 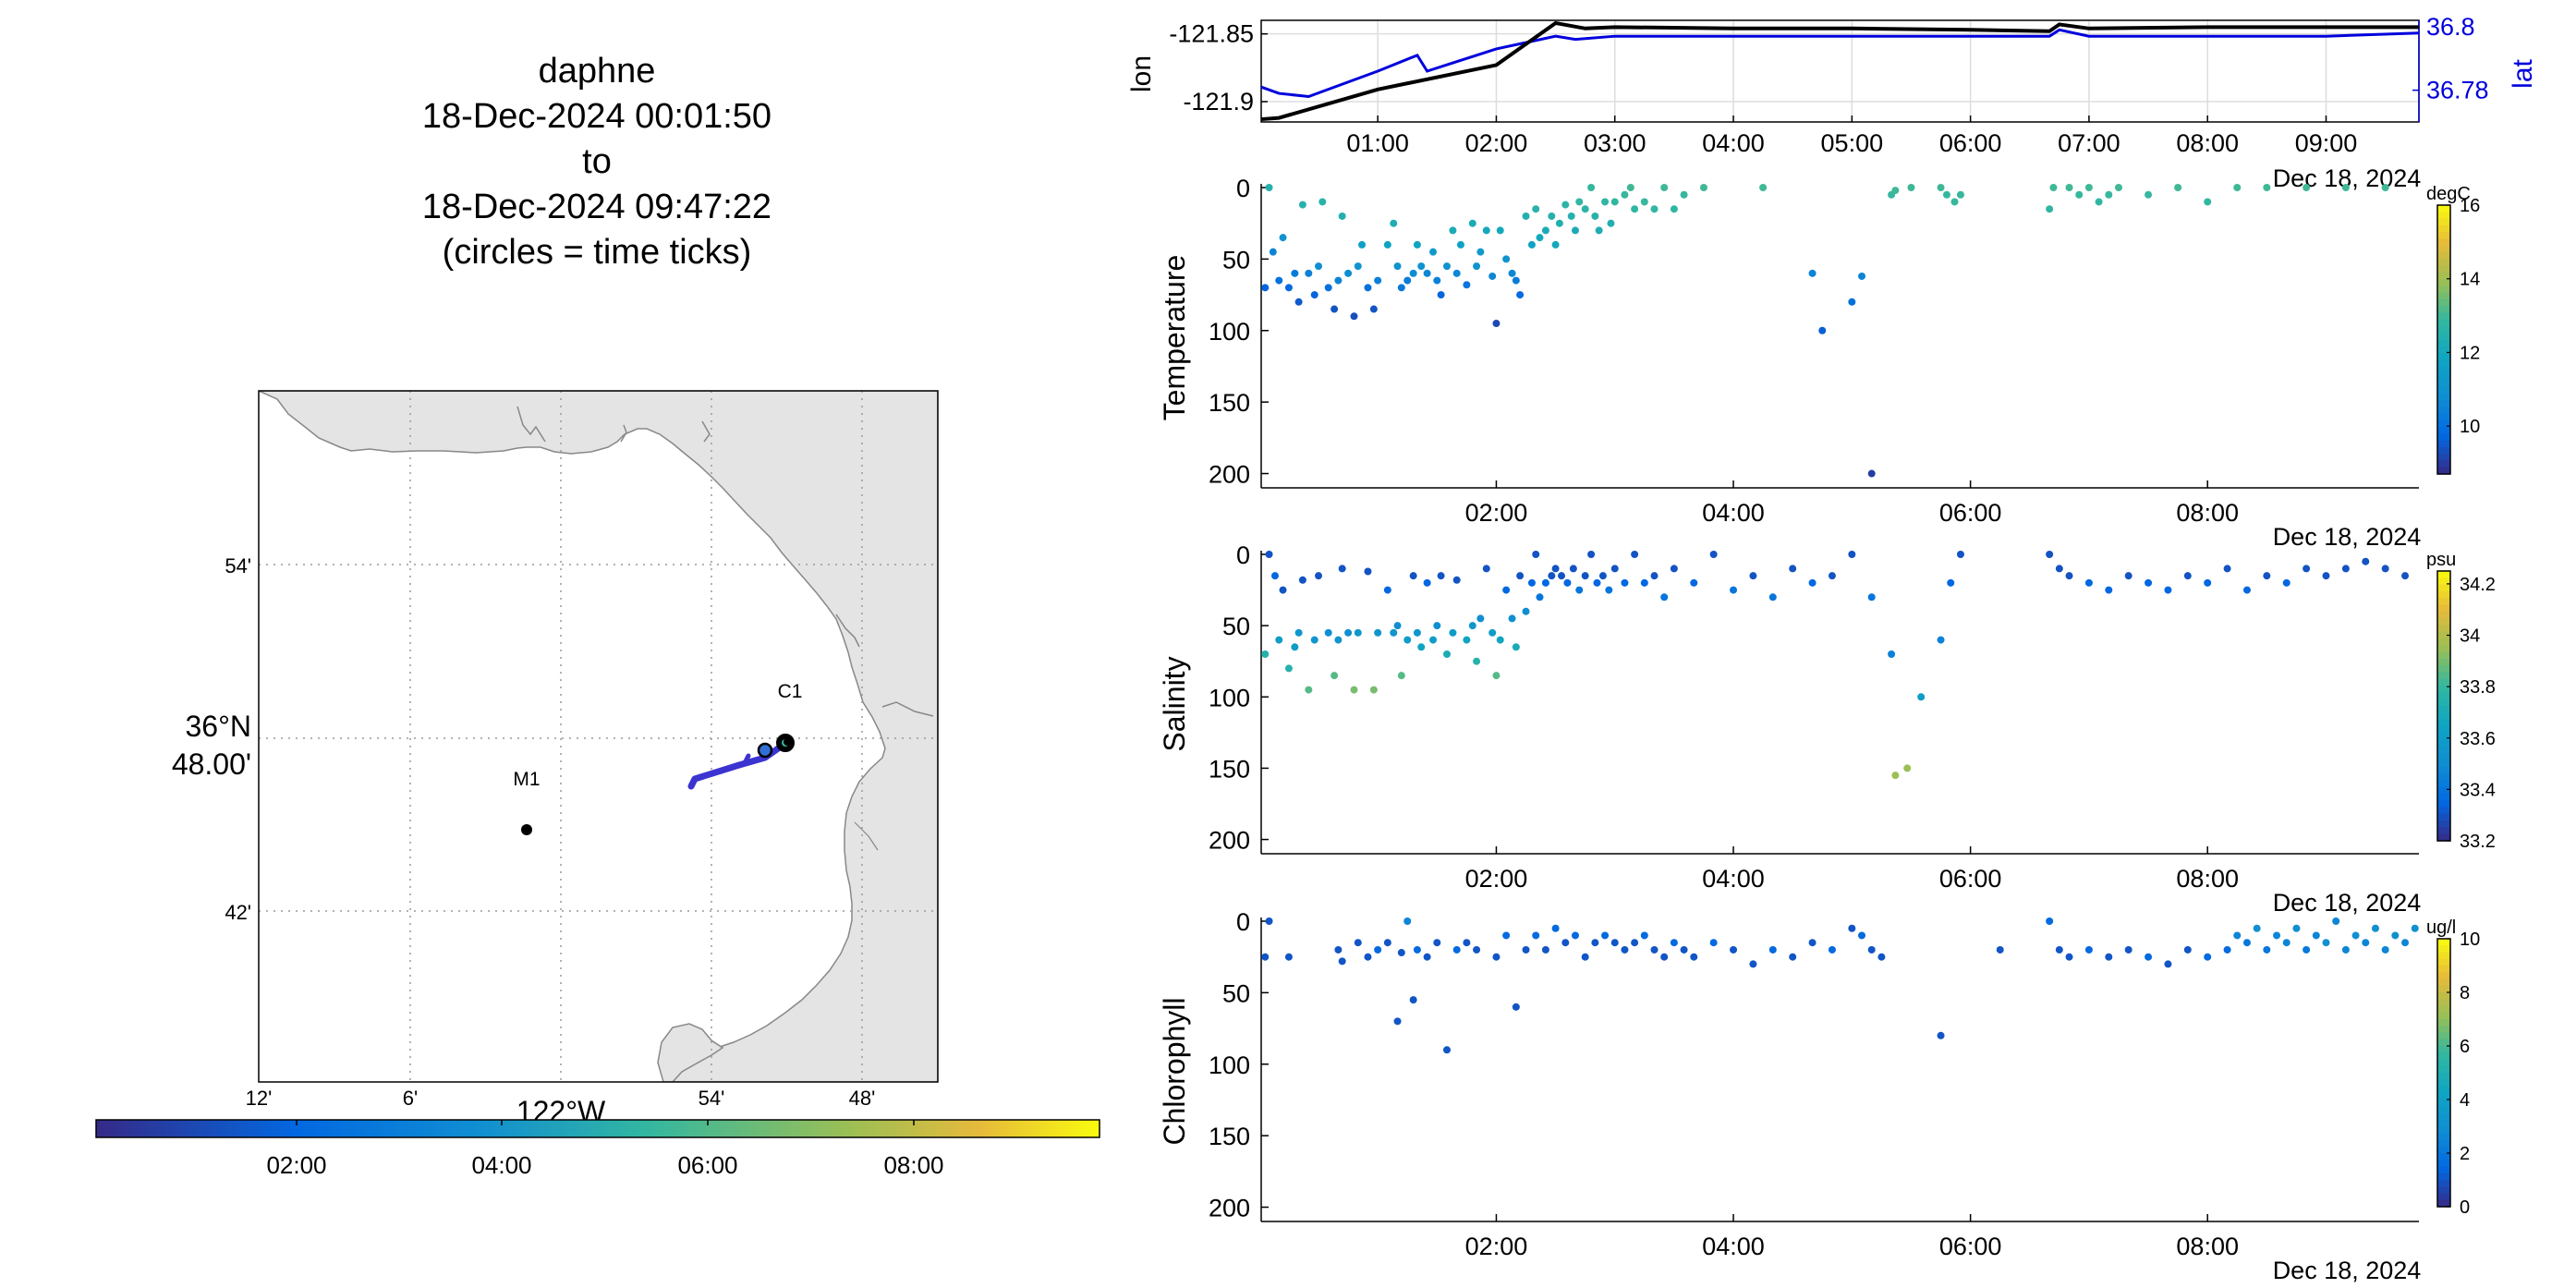 I want to click on salinity-colorbar-tick-label: 34, so click(x=2470, y=636).